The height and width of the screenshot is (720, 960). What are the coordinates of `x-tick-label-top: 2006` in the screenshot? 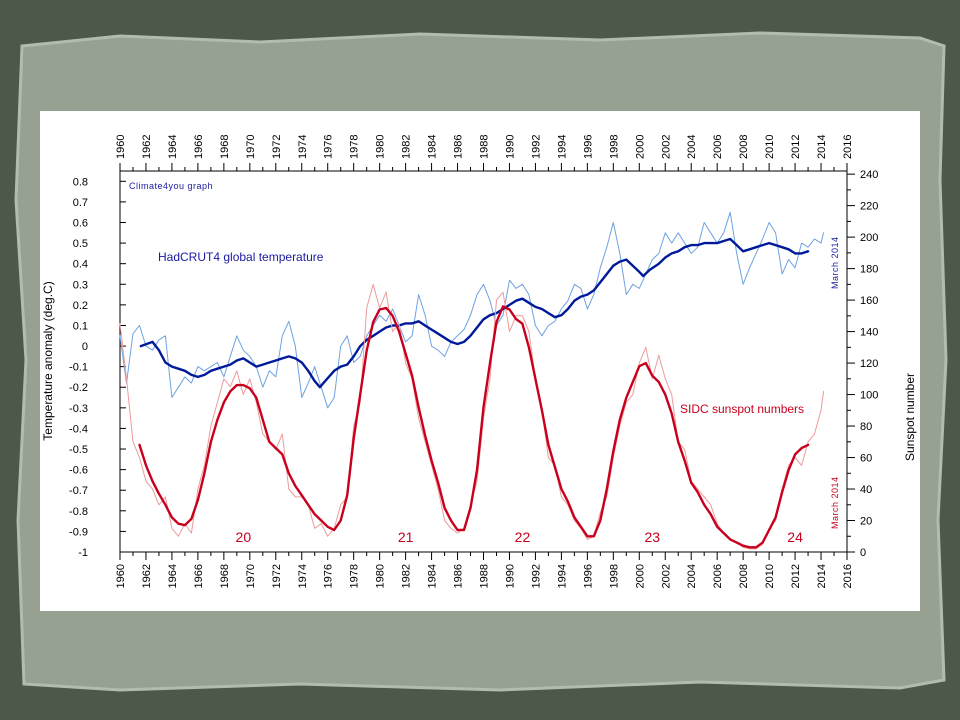 It's located at (718, 147).